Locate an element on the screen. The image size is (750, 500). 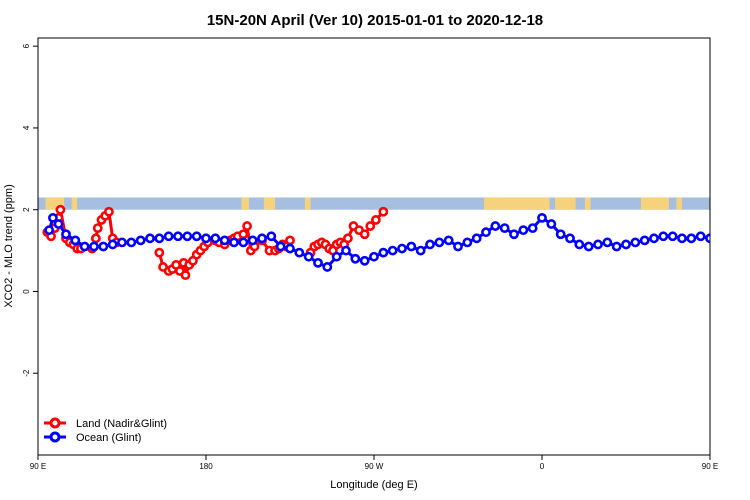
strip-ocean-background is located at coordinates (374, 203).